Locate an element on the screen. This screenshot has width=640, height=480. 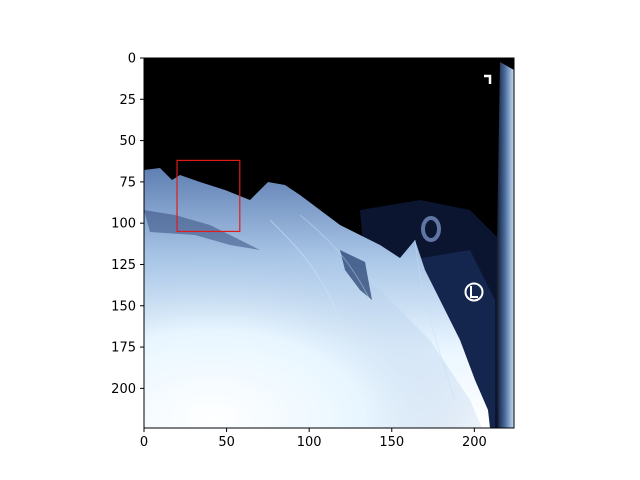
y-tick-label: 150 is located at coordinates (123, 306).